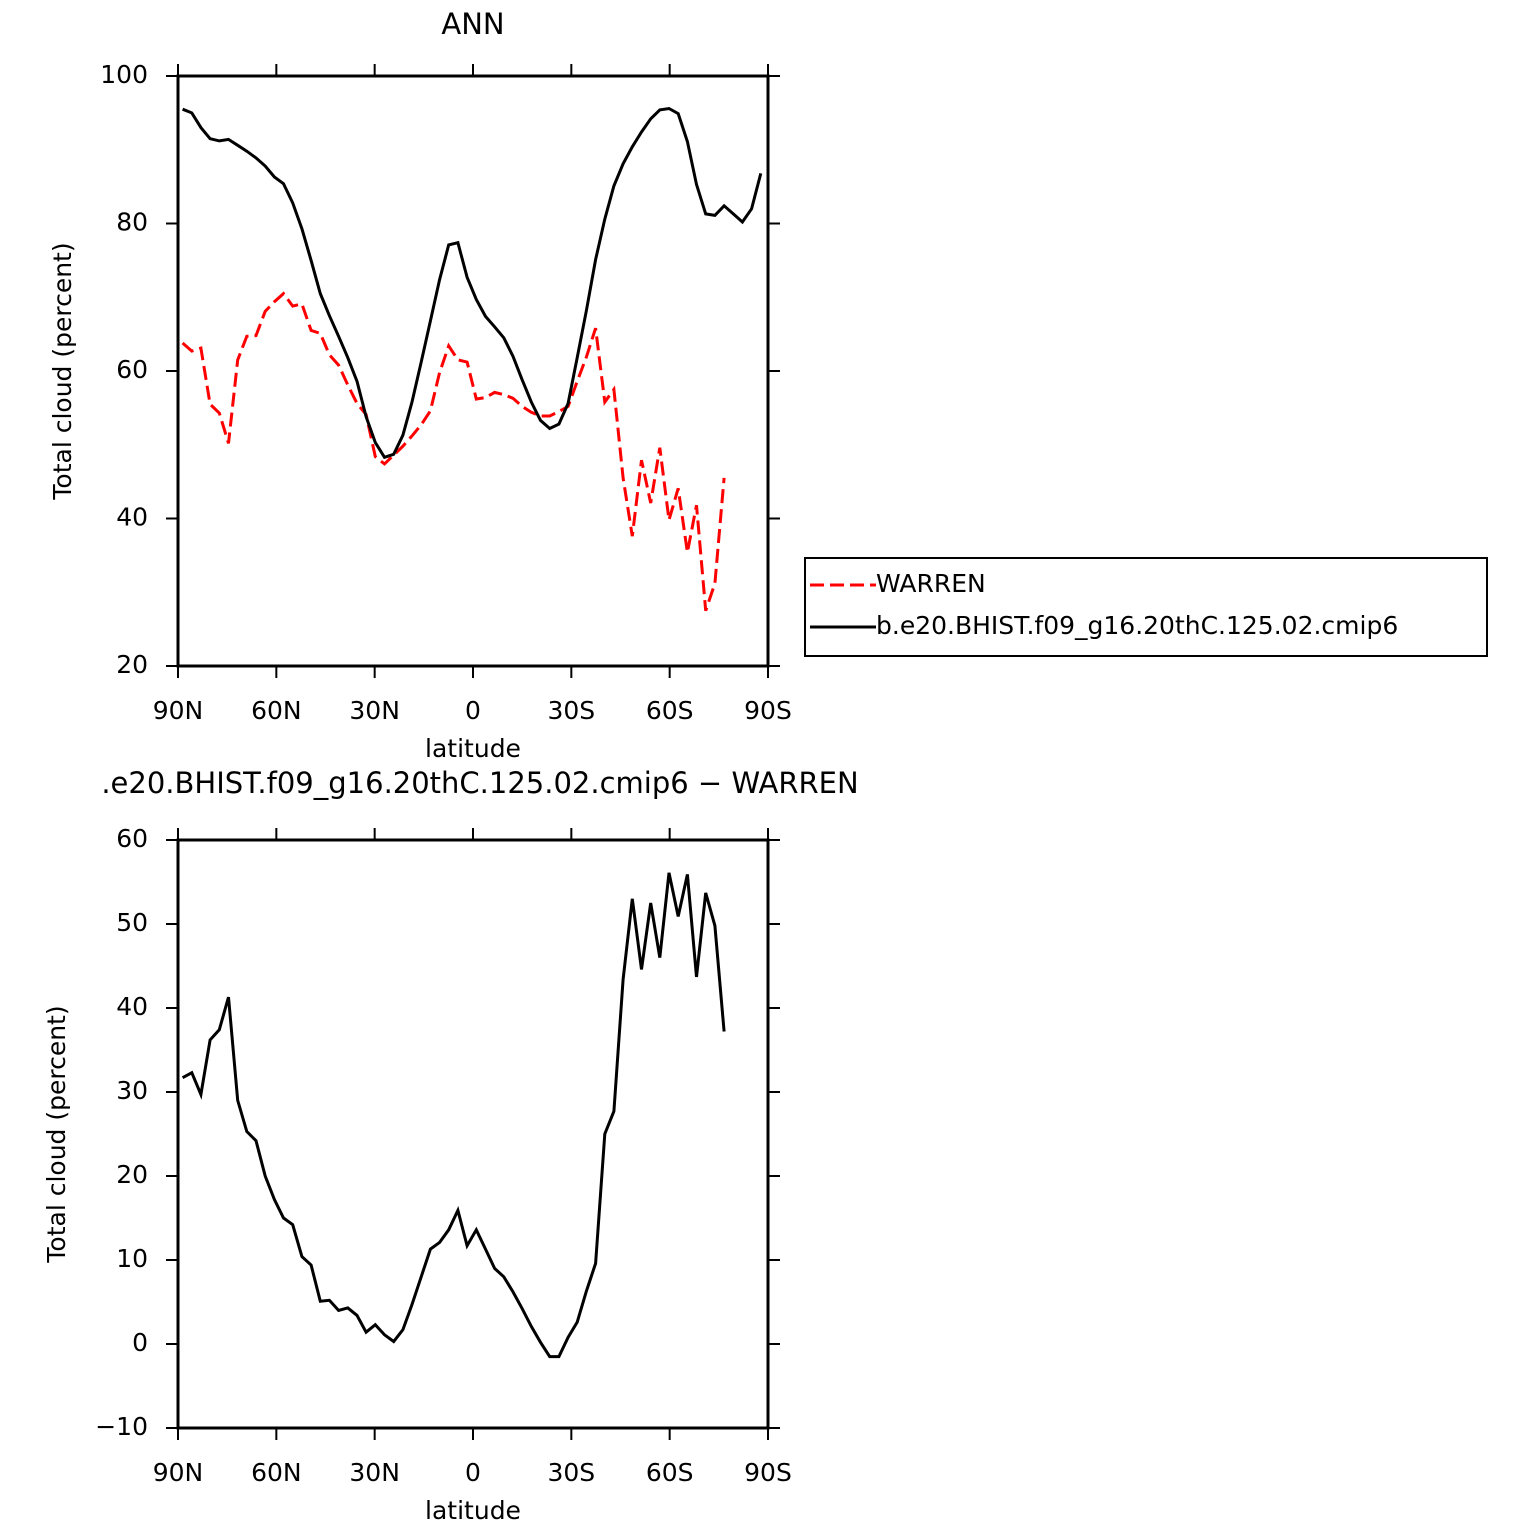  What do you see at coordinates (1137, 625) in the screenshot?
I see `legend-label: b.e20.BHIST.f09_g16.20thC.125.02.cmip6` at bounding box center [1137, 625].